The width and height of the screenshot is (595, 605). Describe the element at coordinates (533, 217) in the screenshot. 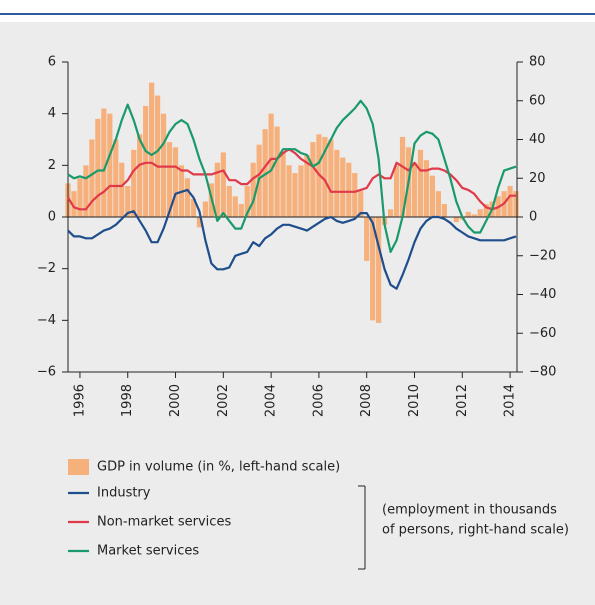

I see `y2-tick-label: 0` at that location.